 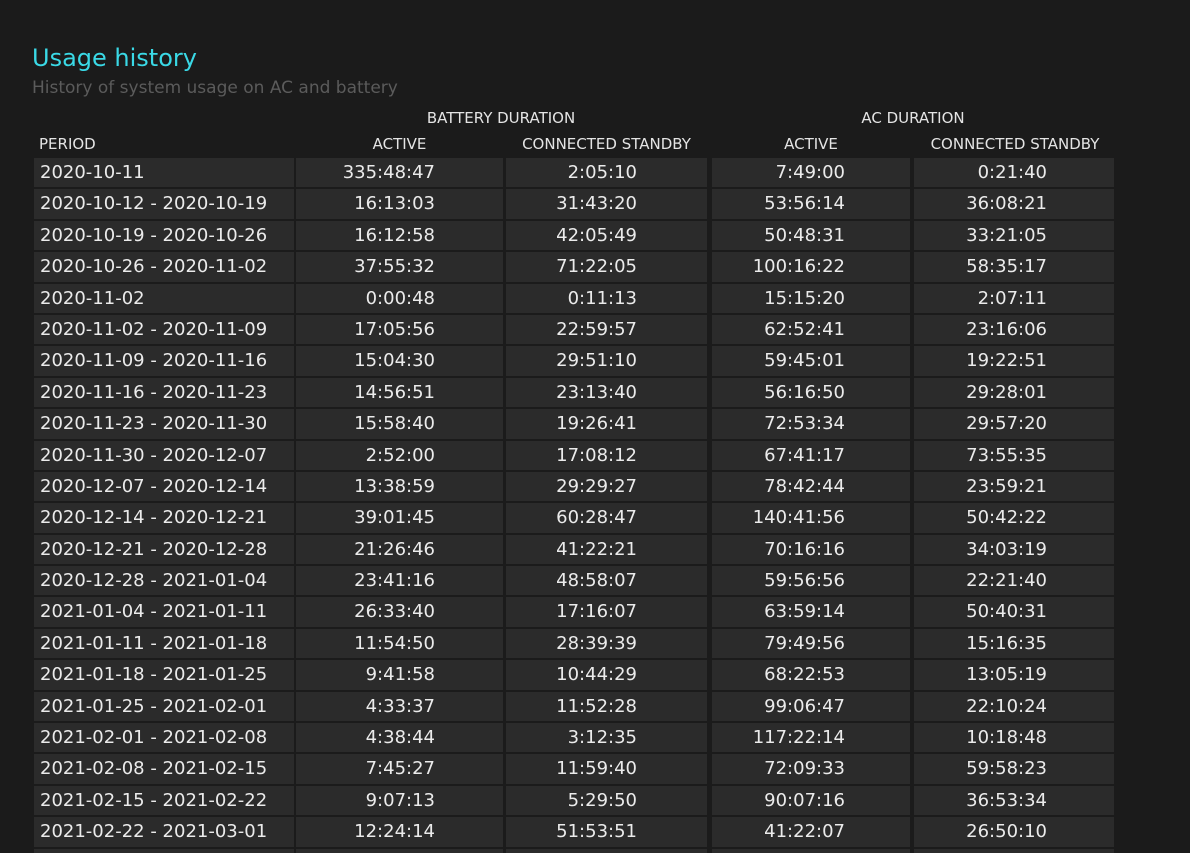 I want to click on battery-standby-cell: 3:12:35, so click(x=606, y=738).